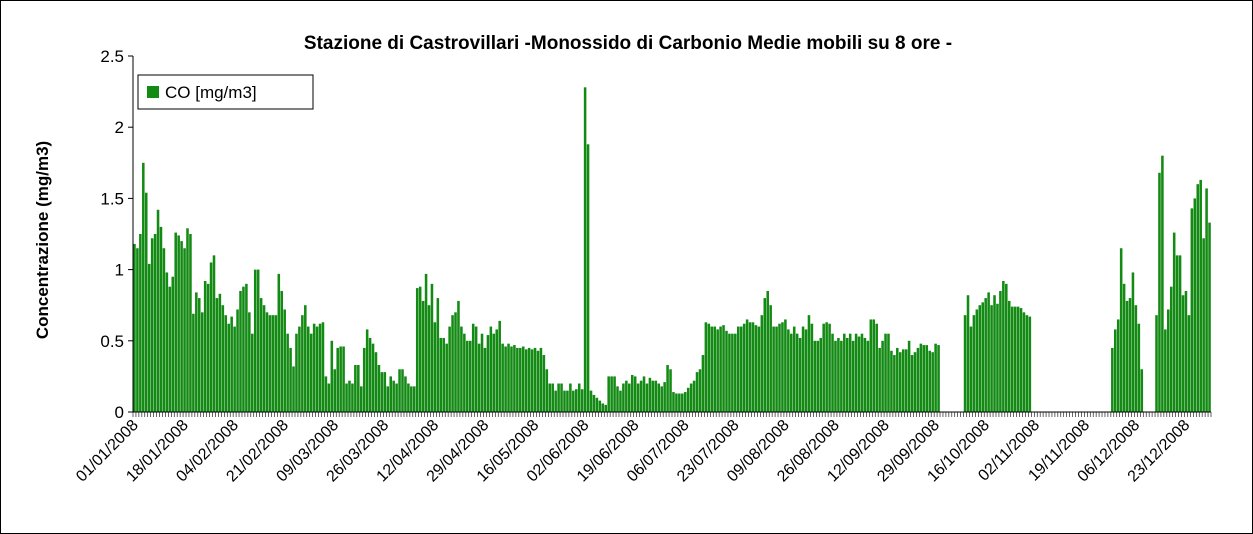 Image resolution: width=1253 pixels, height=534 pixels. What do you see at coordinates (225, 92) in the screenshot?
I see `legend-box` at bounding box center [225, 92].